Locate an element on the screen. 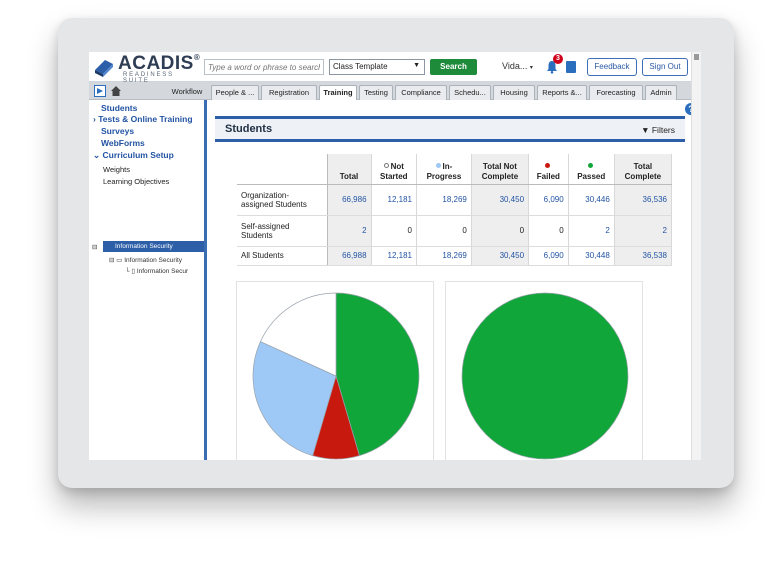  cell-passed: 30,446 is located at coordinates (591, 200).